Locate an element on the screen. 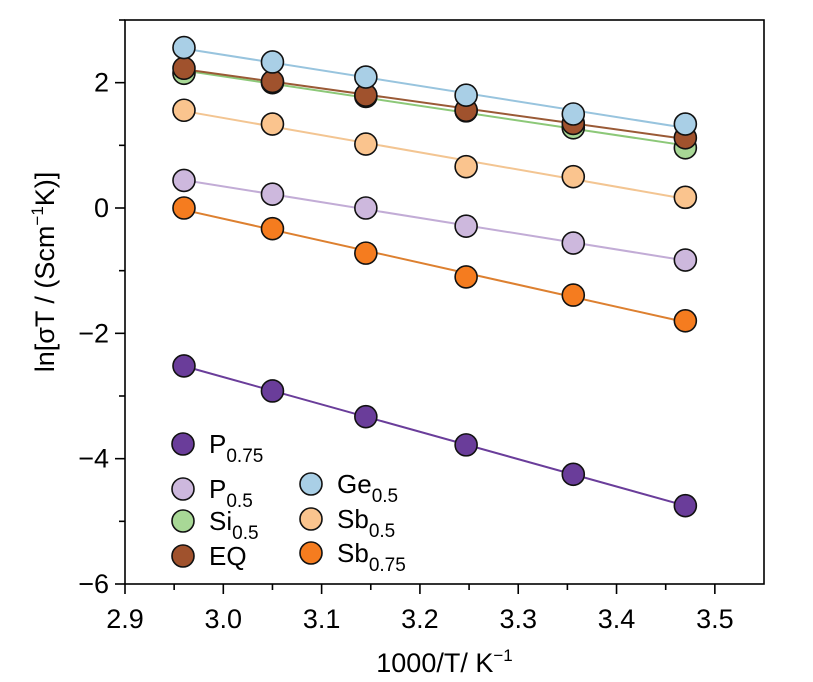 The image size is (813, 682). y-axis-title-pre: ln[σT / (Scm is located at coordinates (45, 299).